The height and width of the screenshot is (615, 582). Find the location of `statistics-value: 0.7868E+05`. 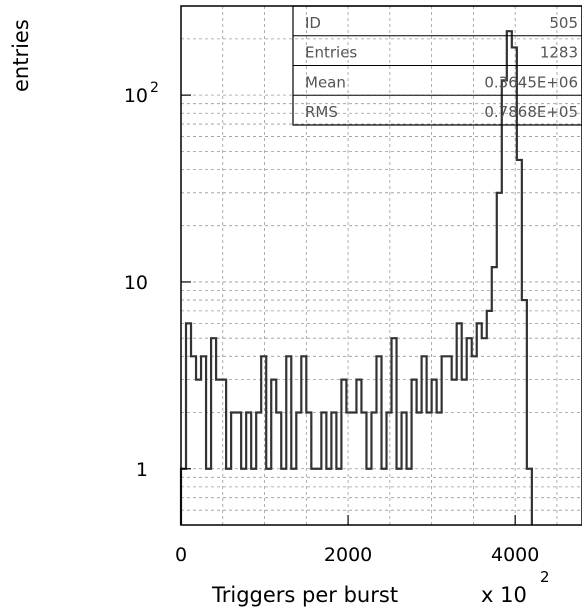

statistics-value: 0.7868E+05 is located at coordinates (531, 112).